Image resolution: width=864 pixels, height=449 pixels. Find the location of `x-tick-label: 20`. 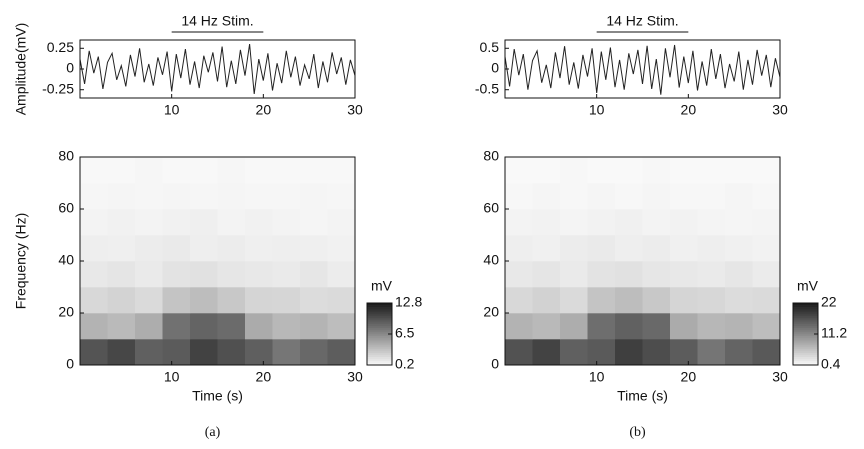

x-tick-label: 20 is located at coordinates (689, 377).